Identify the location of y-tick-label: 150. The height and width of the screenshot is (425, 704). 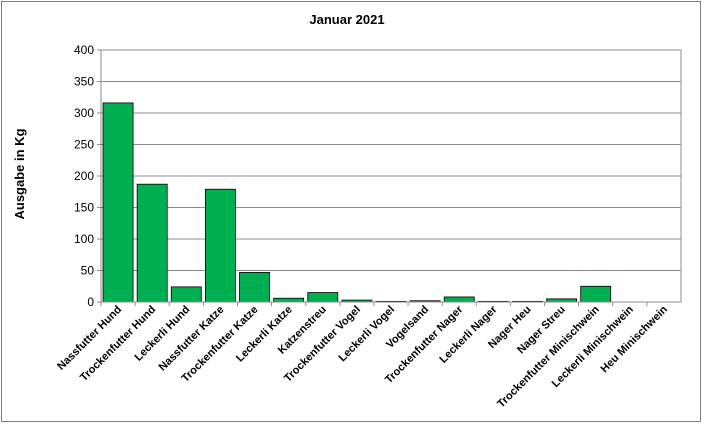
(84, 208).